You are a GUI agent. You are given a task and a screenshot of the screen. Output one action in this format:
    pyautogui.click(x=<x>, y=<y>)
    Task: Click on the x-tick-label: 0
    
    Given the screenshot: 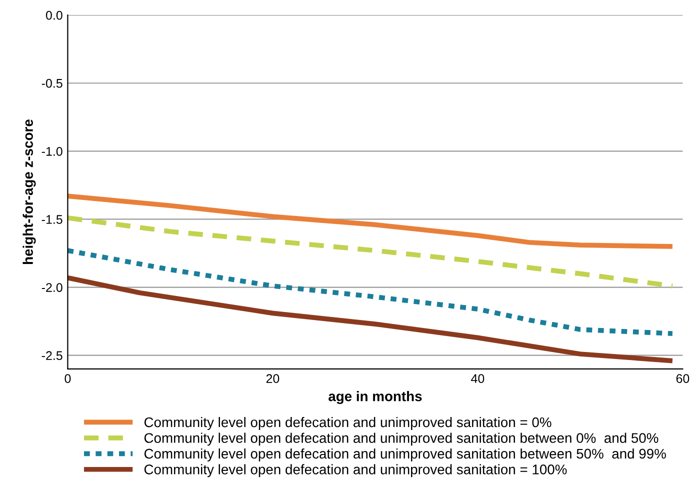 What is the action you would take?
    pyautogui.click(x=67, y=379)
    